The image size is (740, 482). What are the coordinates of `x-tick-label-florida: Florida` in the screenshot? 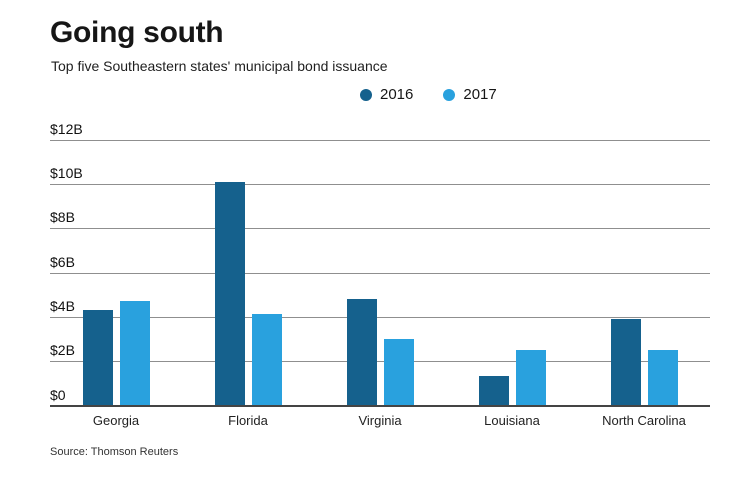 It's located at (248, 420).